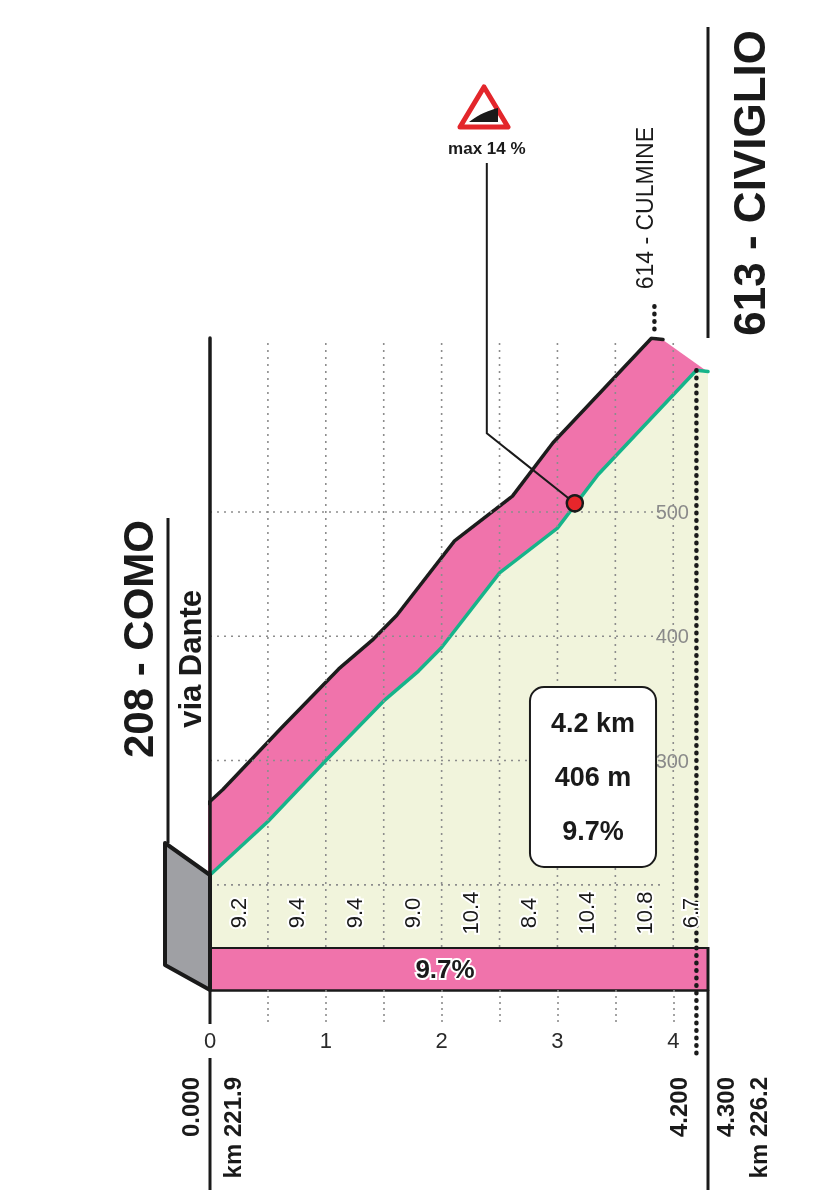  I want to click on text: km 221.9, so click(232, 1128).